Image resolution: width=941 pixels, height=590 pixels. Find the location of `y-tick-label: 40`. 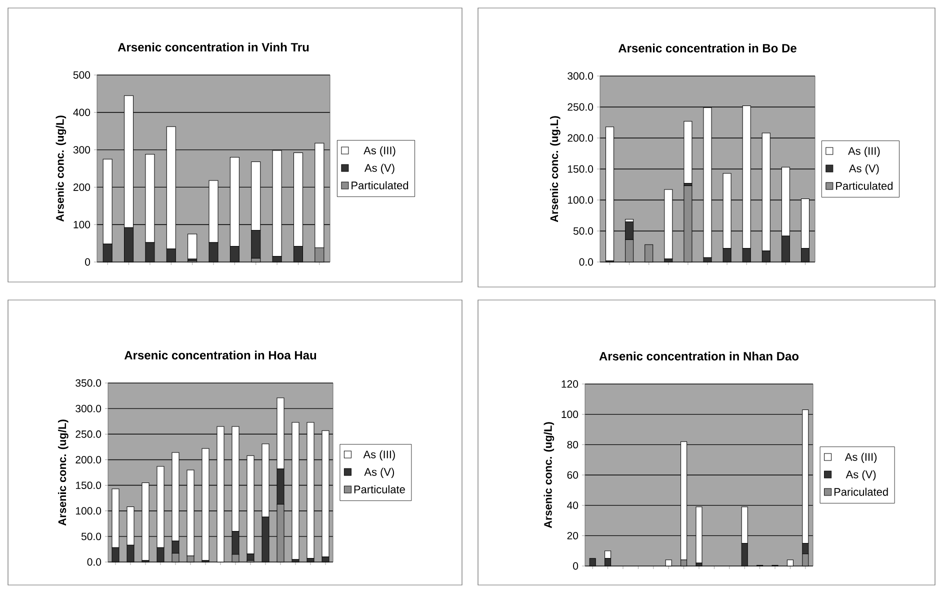

y-tick-label: 40 is located at coordinates (572, 506).